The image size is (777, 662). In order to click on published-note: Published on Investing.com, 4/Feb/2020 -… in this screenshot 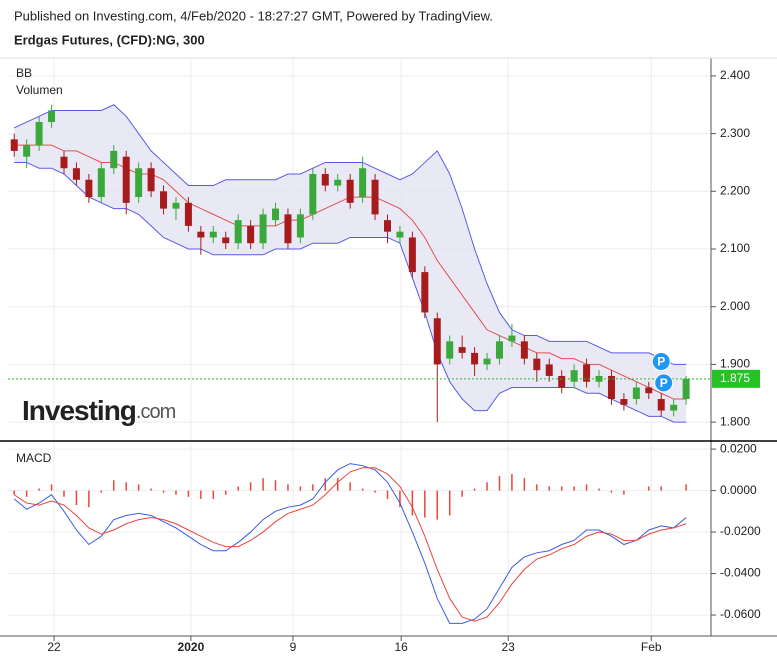, I will do `click(253, 15)`.